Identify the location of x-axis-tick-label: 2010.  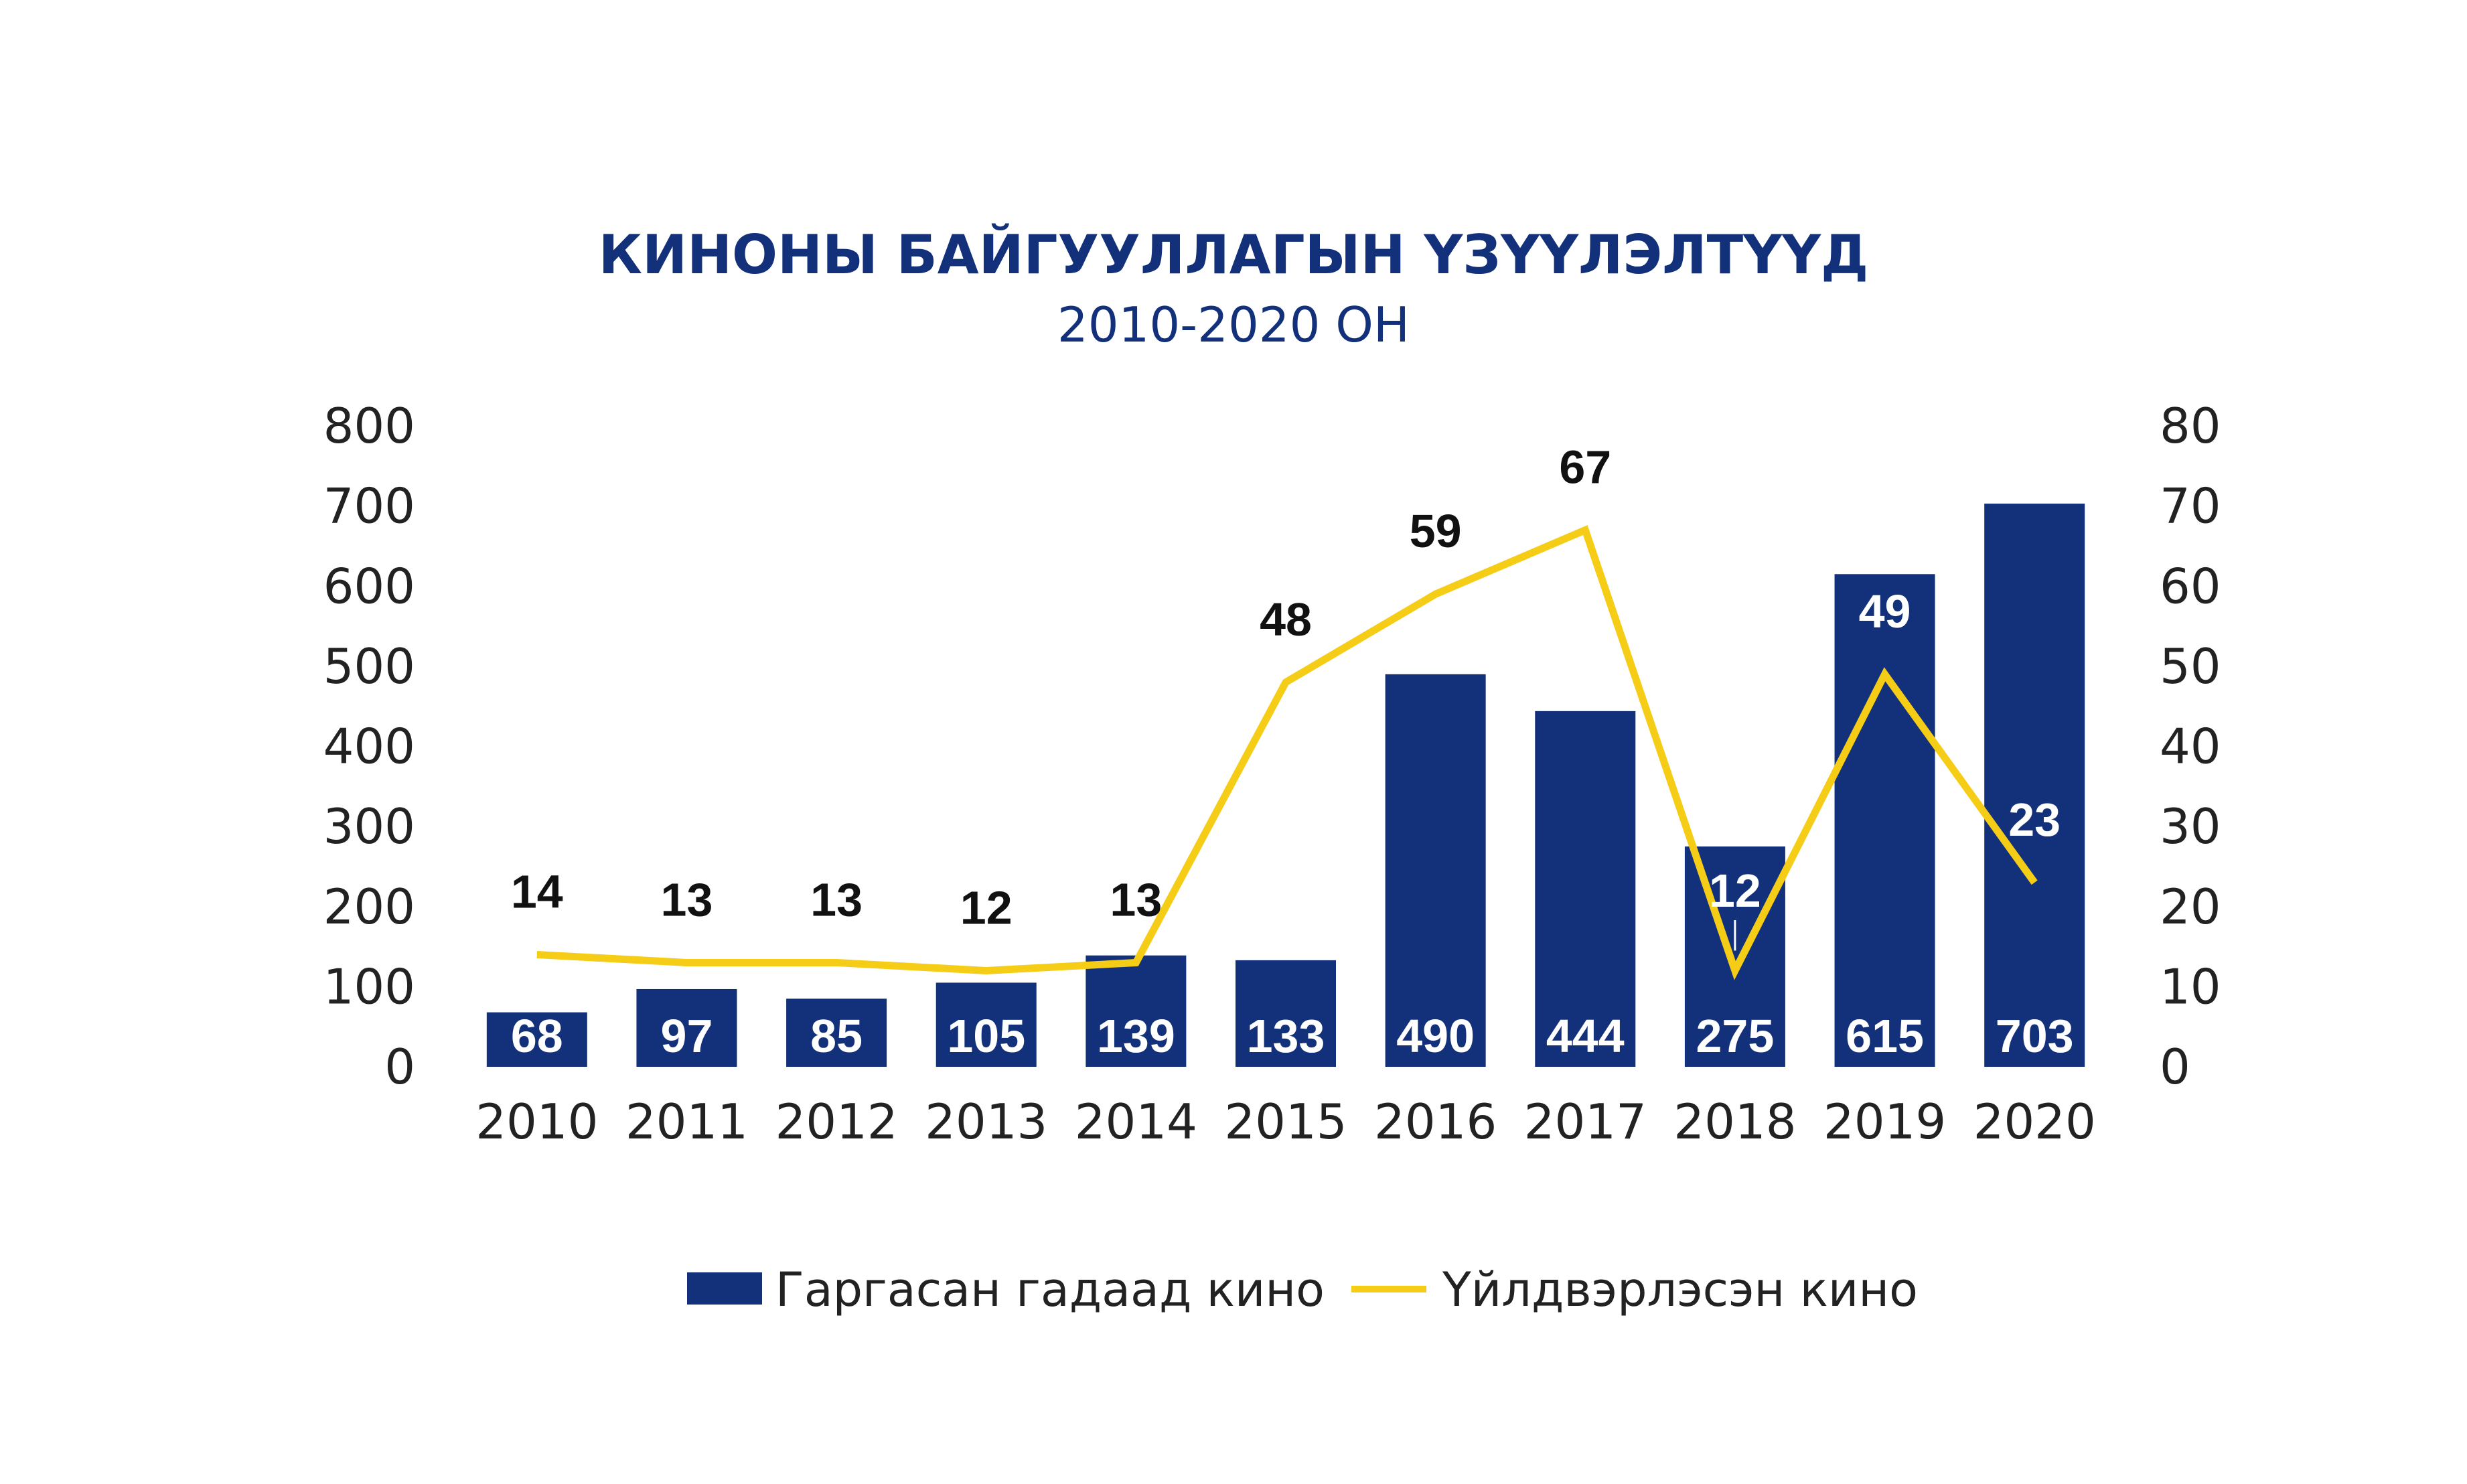
(536, 1122).